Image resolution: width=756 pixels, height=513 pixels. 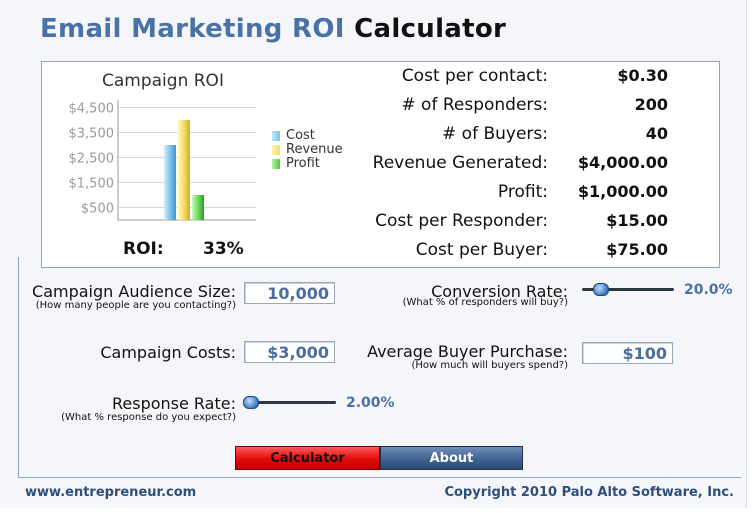 I want to click on y-tick-label: $2,500, so click(x=92, y=159).